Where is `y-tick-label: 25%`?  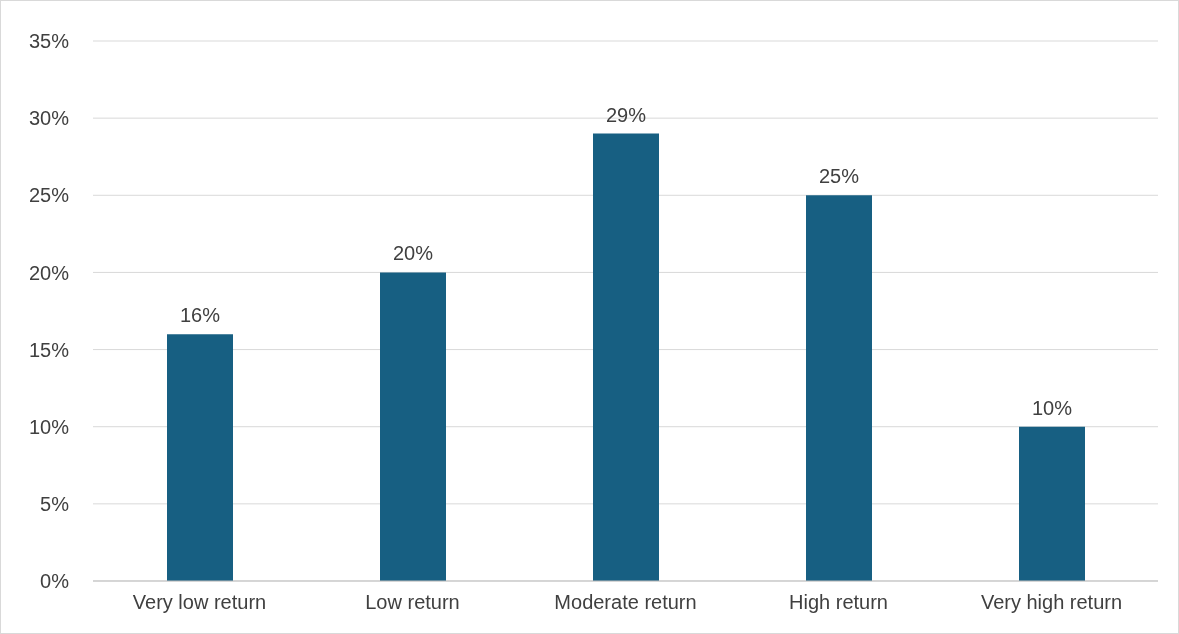
y-tick-label: 25% is located at coordinates (49, 195).